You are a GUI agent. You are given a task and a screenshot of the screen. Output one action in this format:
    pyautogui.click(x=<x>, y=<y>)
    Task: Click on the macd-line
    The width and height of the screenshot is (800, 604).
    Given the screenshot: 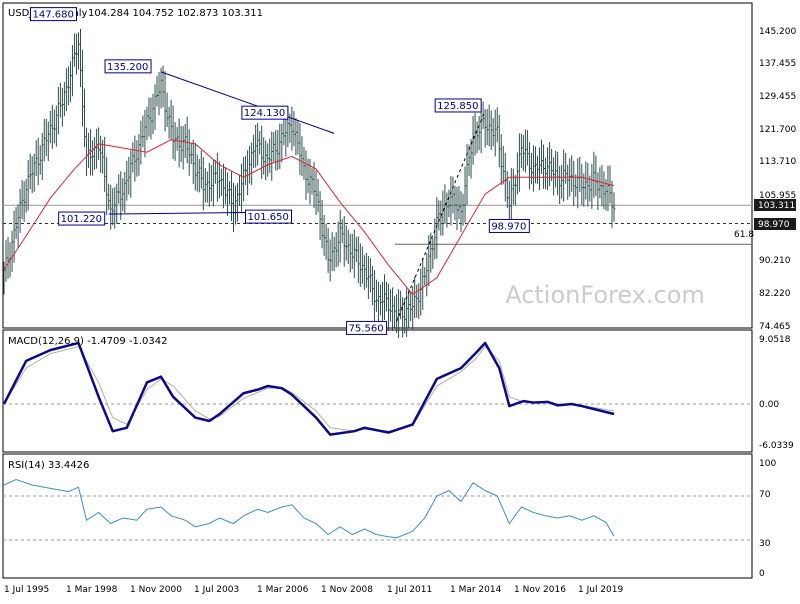 What is the action you would take?
    pyautogui.click(x=308, y=388)
    